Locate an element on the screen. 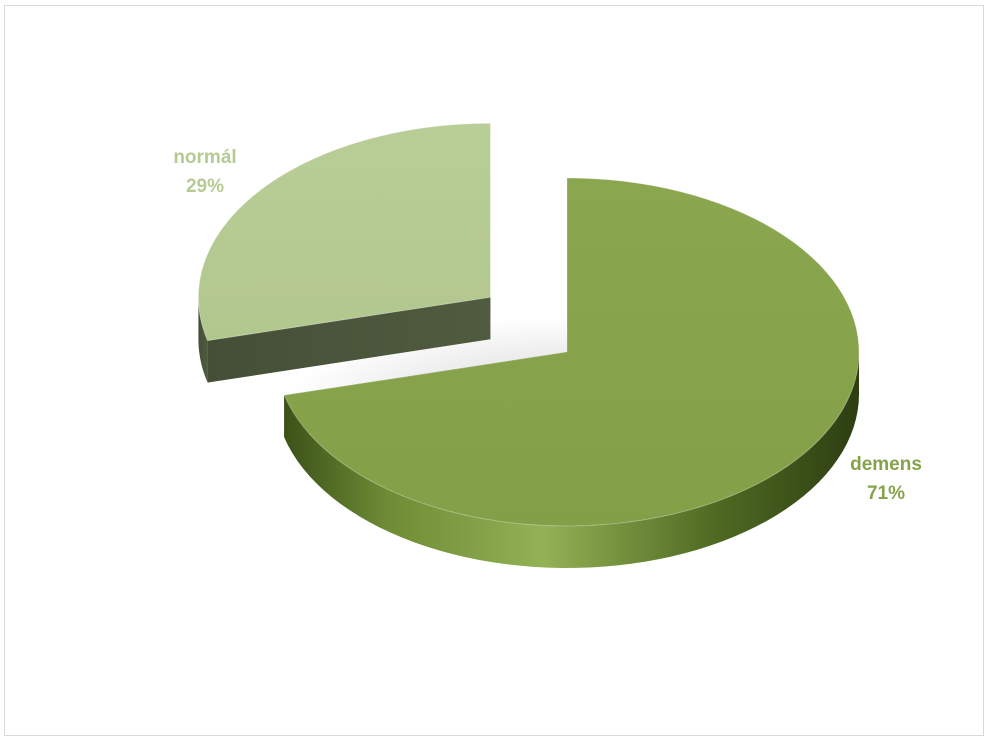 This screenshot has height=740, width=989. data-label-demens-category: demens is located at coordinates (886, 464).